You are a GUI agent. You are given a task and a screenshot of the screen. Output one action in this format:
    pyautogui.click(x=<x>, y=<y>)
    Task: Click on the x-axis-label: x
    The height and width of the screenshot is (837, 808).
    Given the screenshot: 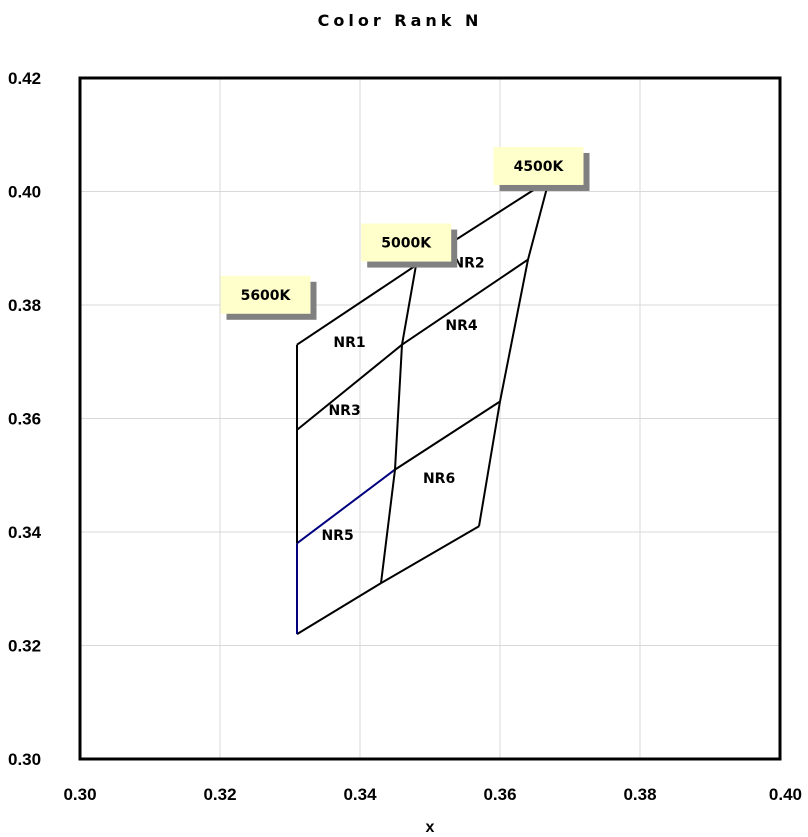 What is the action you would take?
    pyautogui.click(x=430, y=827)
    